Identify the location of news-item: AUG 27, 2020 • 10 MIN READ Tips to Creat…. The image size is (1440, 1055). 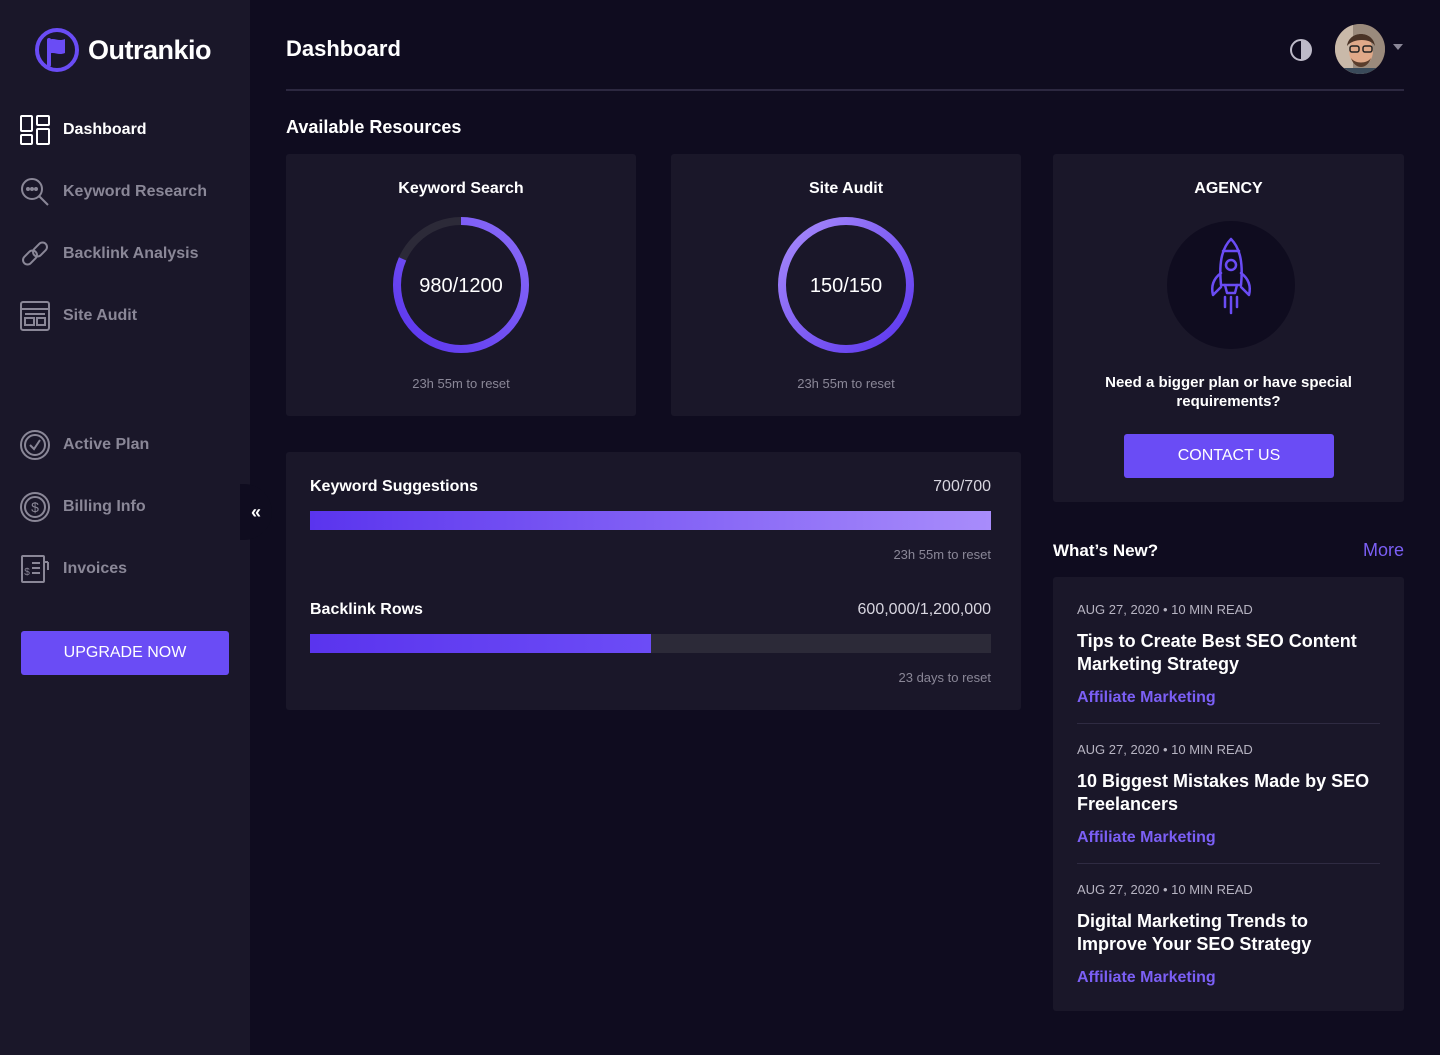
(1228, 654).